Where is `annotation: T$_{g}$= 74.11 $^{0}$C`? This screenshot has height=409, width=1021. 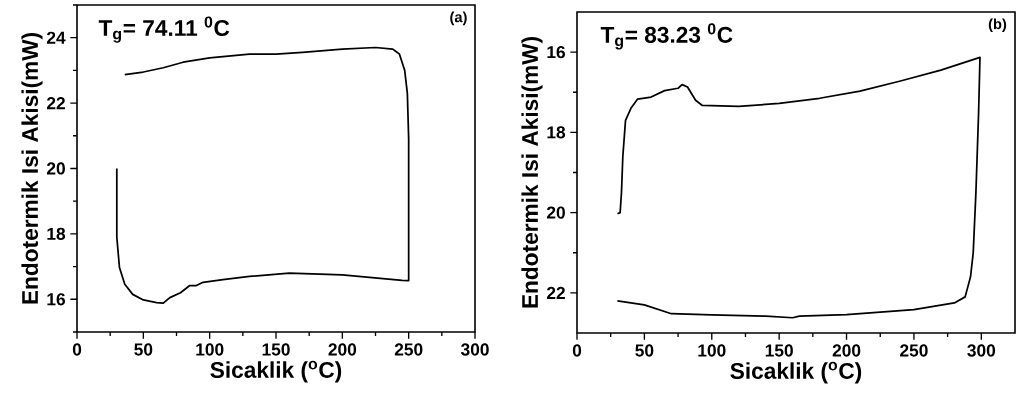 annotation: T$_{g}$= 74.11 $^{0}$C is located at coordinates (164, 29).